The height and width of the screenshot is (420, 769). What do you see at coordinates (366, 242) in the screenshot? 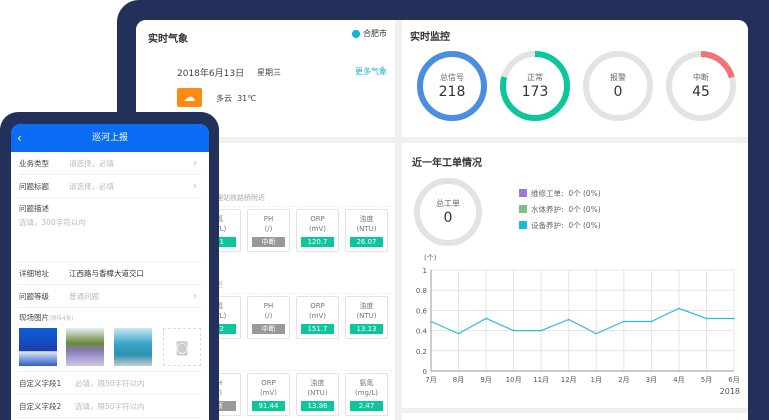
I see `sensor-value: 26.07` at bounding box center [366, 242].